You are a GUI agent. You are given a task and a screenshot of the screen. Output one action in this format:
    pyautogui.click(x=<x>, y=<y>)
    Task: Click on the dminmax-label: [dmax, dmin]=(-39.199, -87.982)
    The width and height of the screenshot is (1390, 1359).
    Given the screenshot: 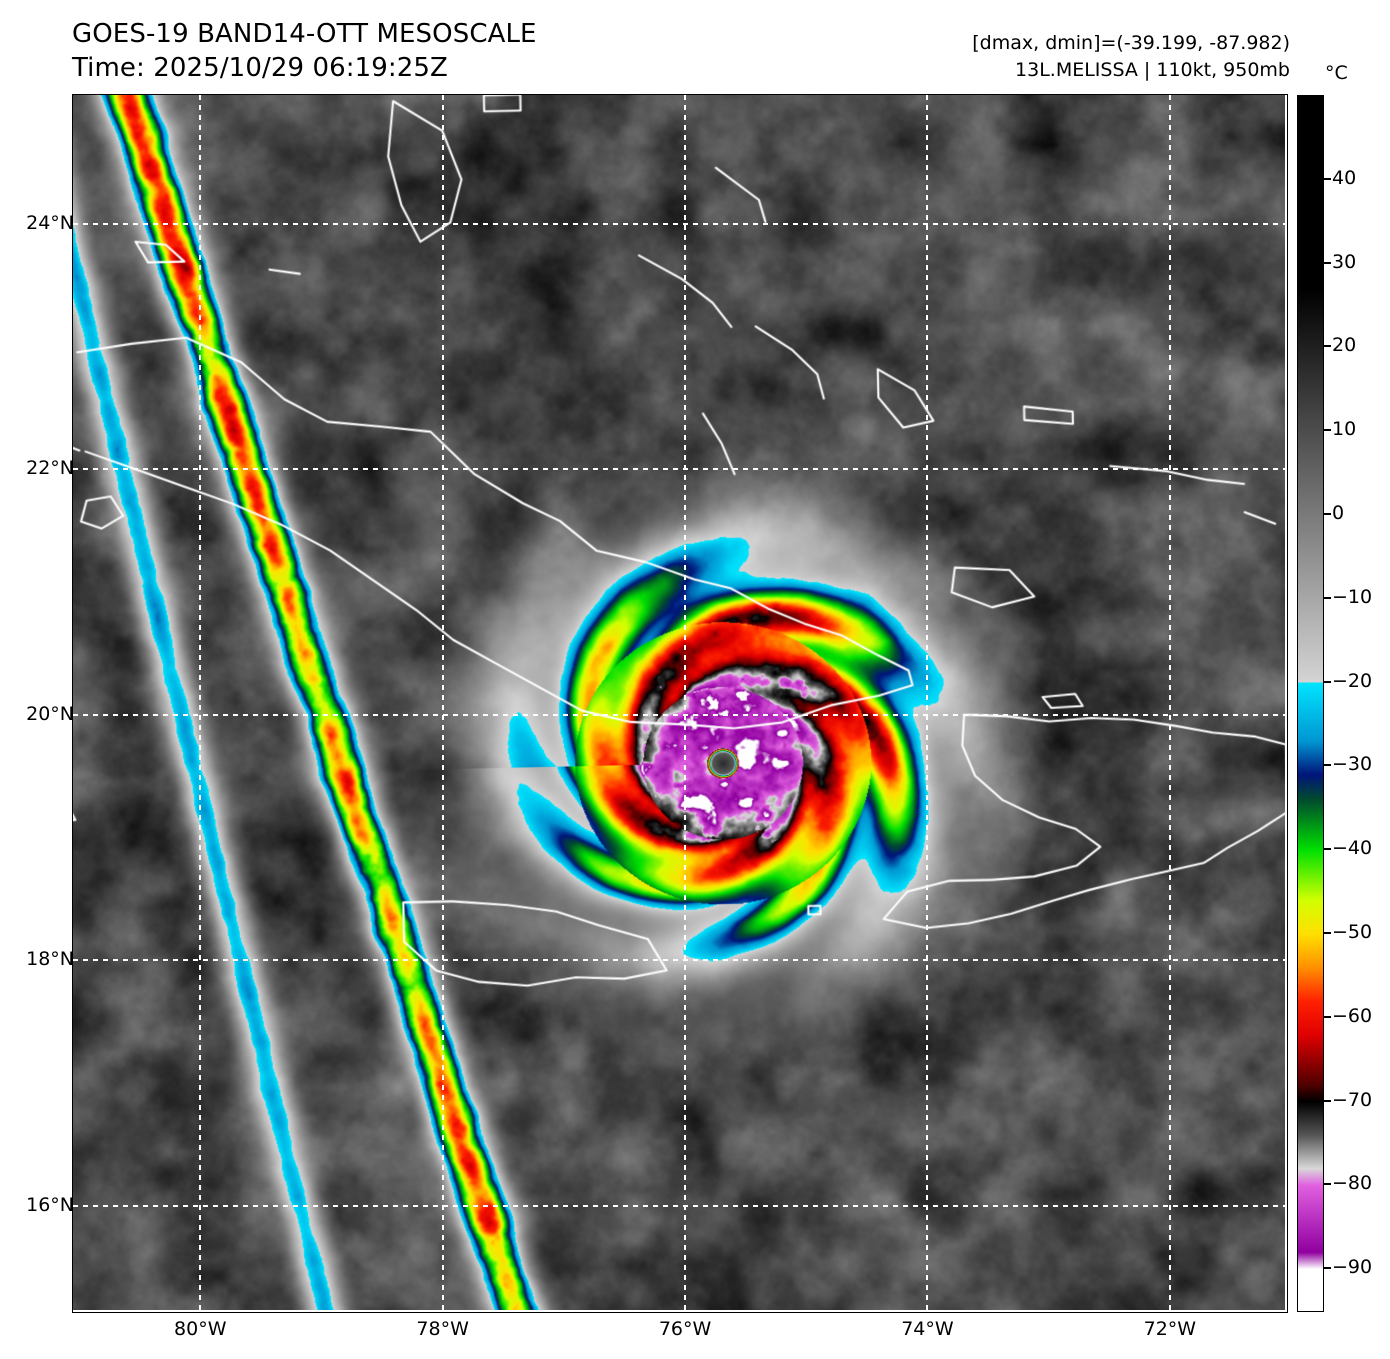 What is the action you would take?
    pyautogui.click(x=1131, y=43)
    